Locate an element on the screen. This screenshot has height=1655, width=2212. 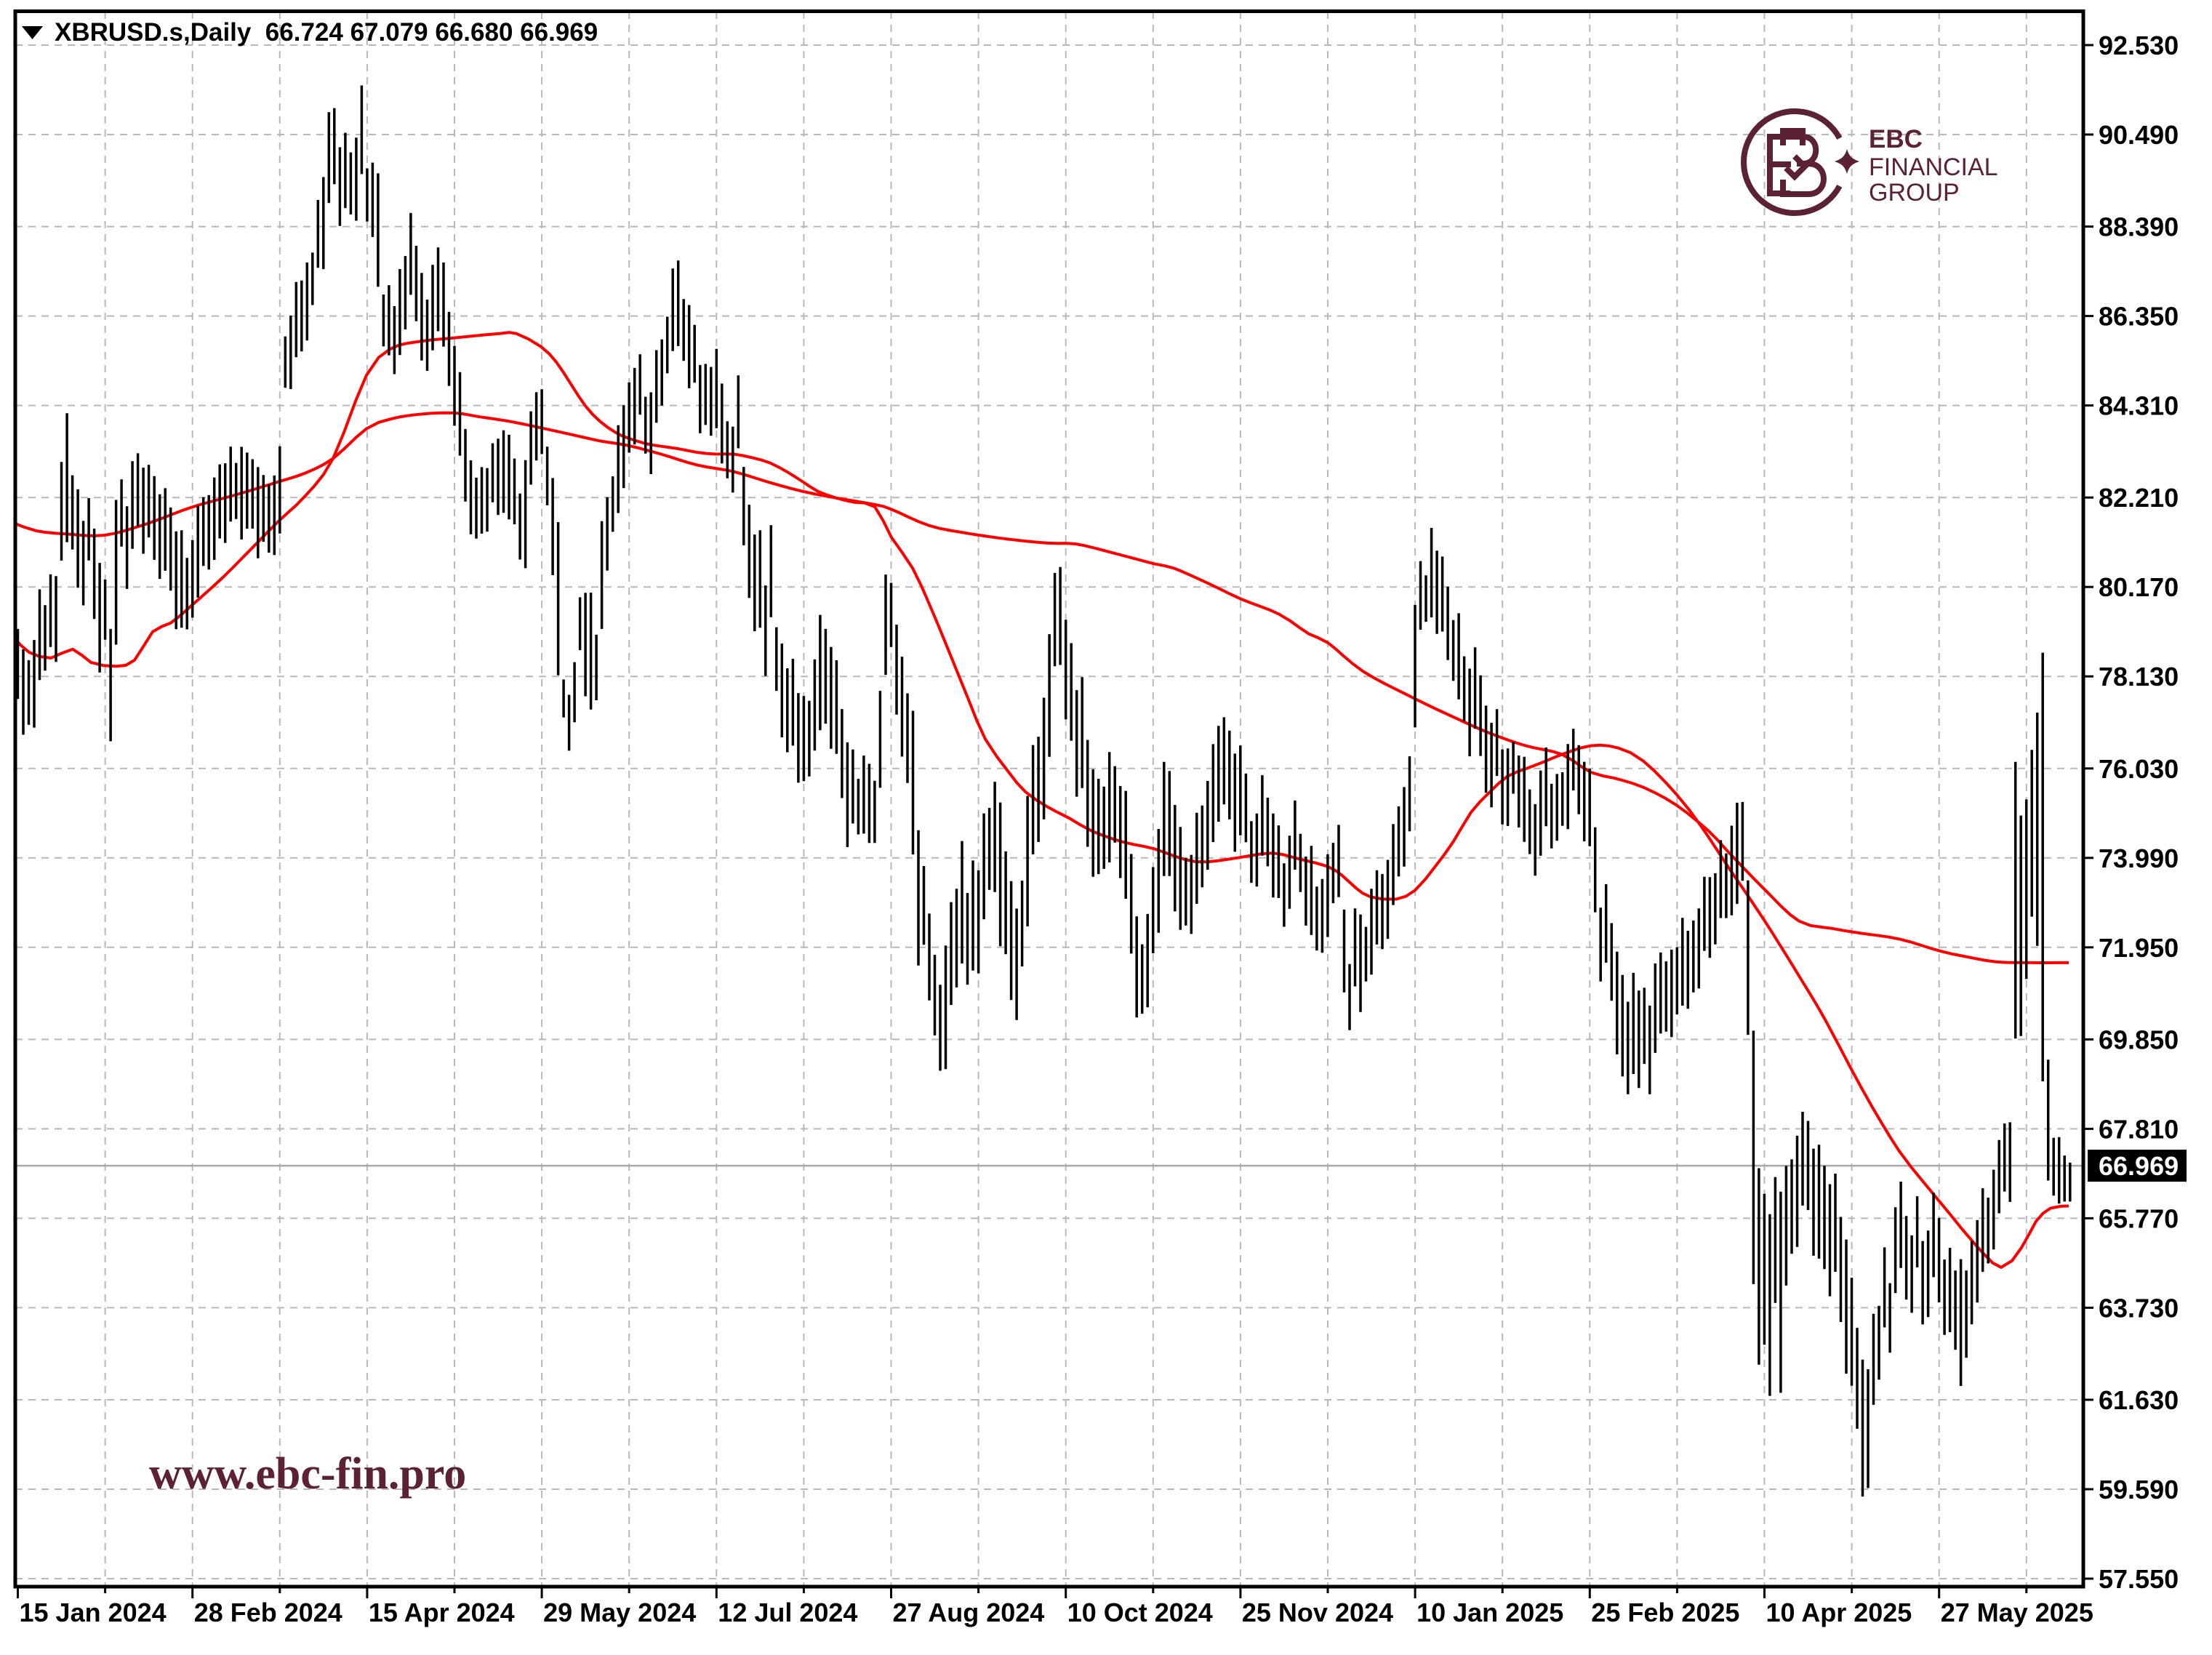
svg-text: 25 Nov 2024 is located at coordinates (1317, 1612).